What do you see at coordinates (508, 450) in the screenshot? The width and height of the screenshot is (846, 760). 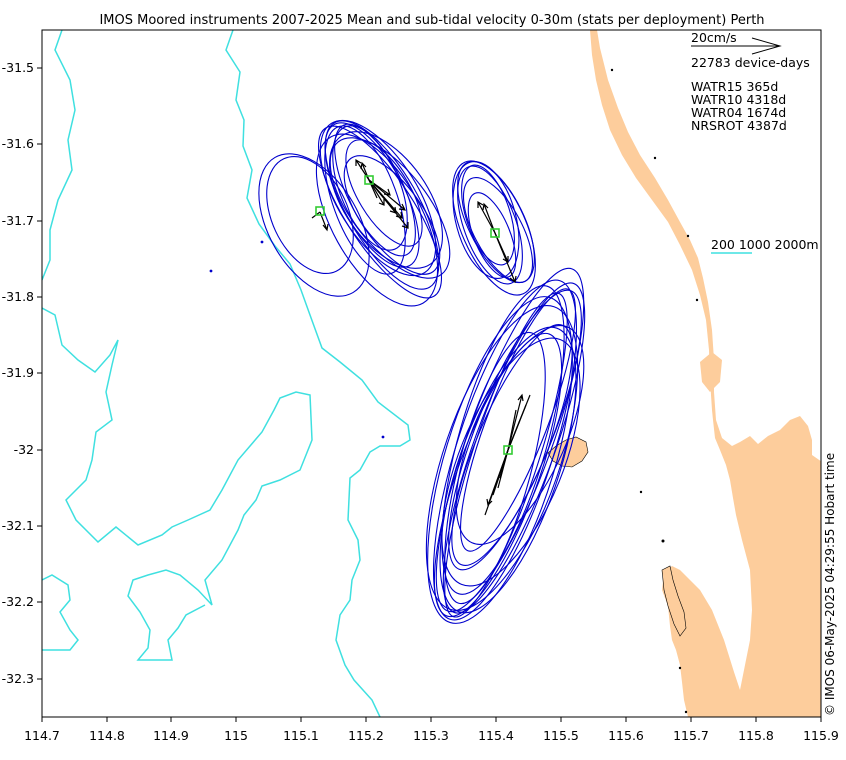 I see `station-nrsrot` at bounding box center [508, 450].